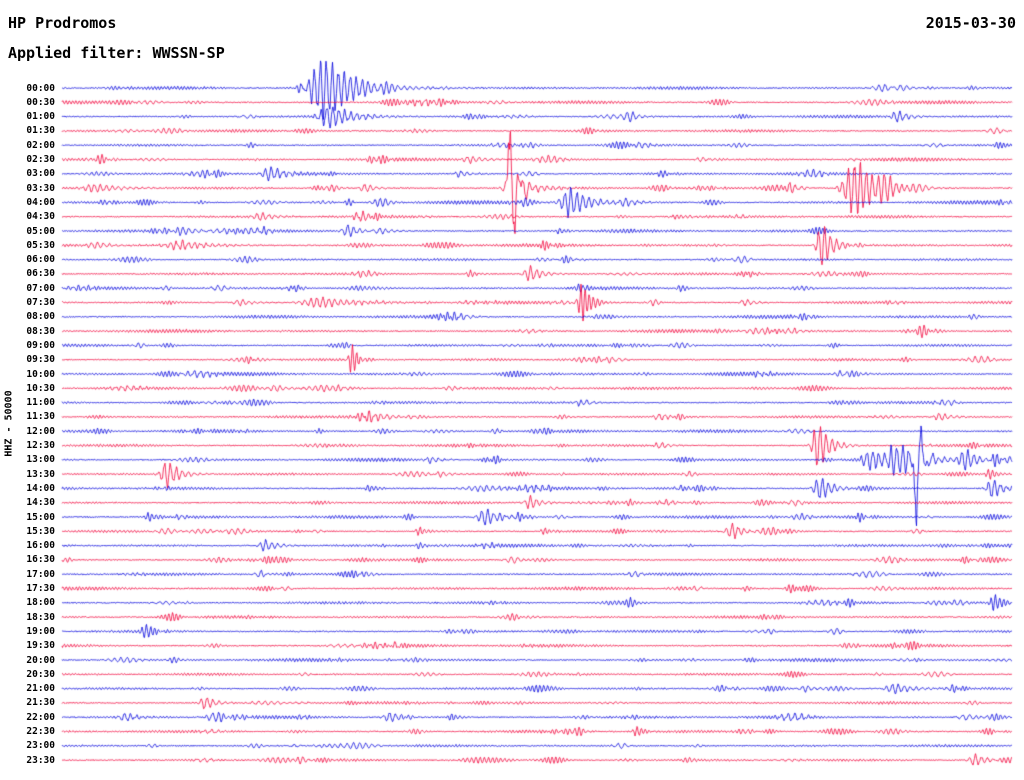 This screenshot has height=780, width=1024. Describe the element at coordinates (40, 674) in the screenshot. I see `time-label: 20:30` at that location.